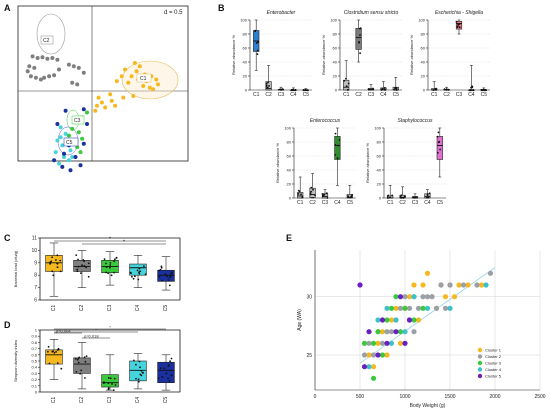  Describe the element at coordinates (69, 143) in the screenshot. I see `label-c5-text: C5` at that location.